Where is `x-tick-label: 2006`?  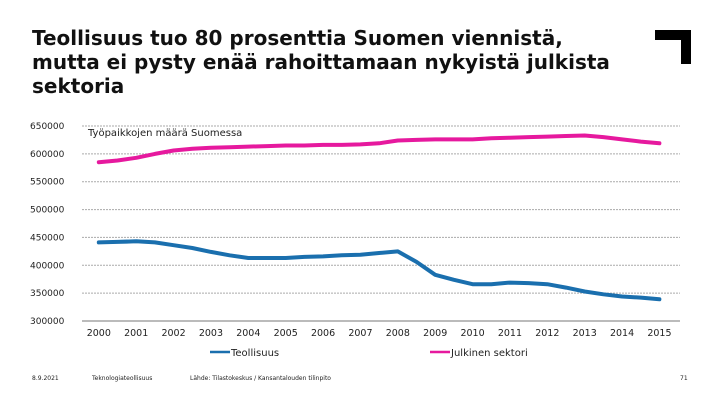
x-tick-label: 2006 is located at coordinates (323, 333).